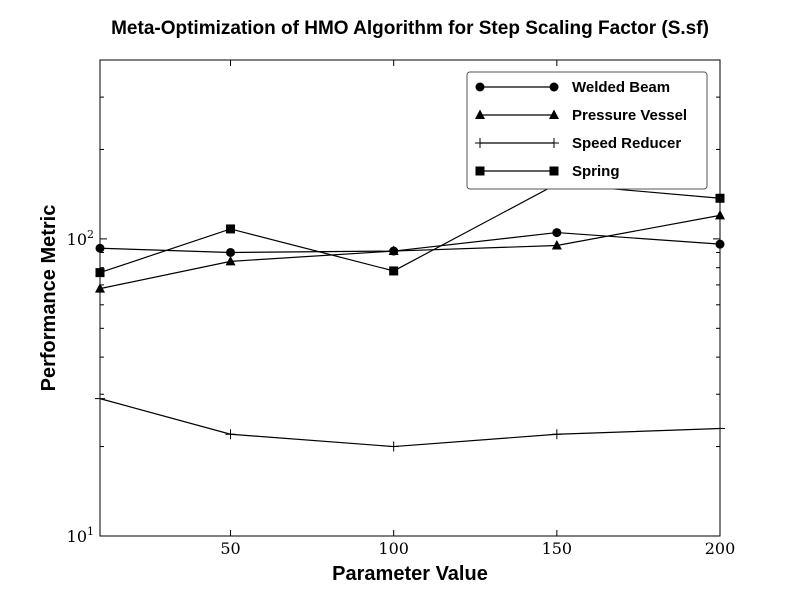 This screenshot has width=800, height=595. I want to click on legend-entry: Pressure Vessel, so click(581, 115).